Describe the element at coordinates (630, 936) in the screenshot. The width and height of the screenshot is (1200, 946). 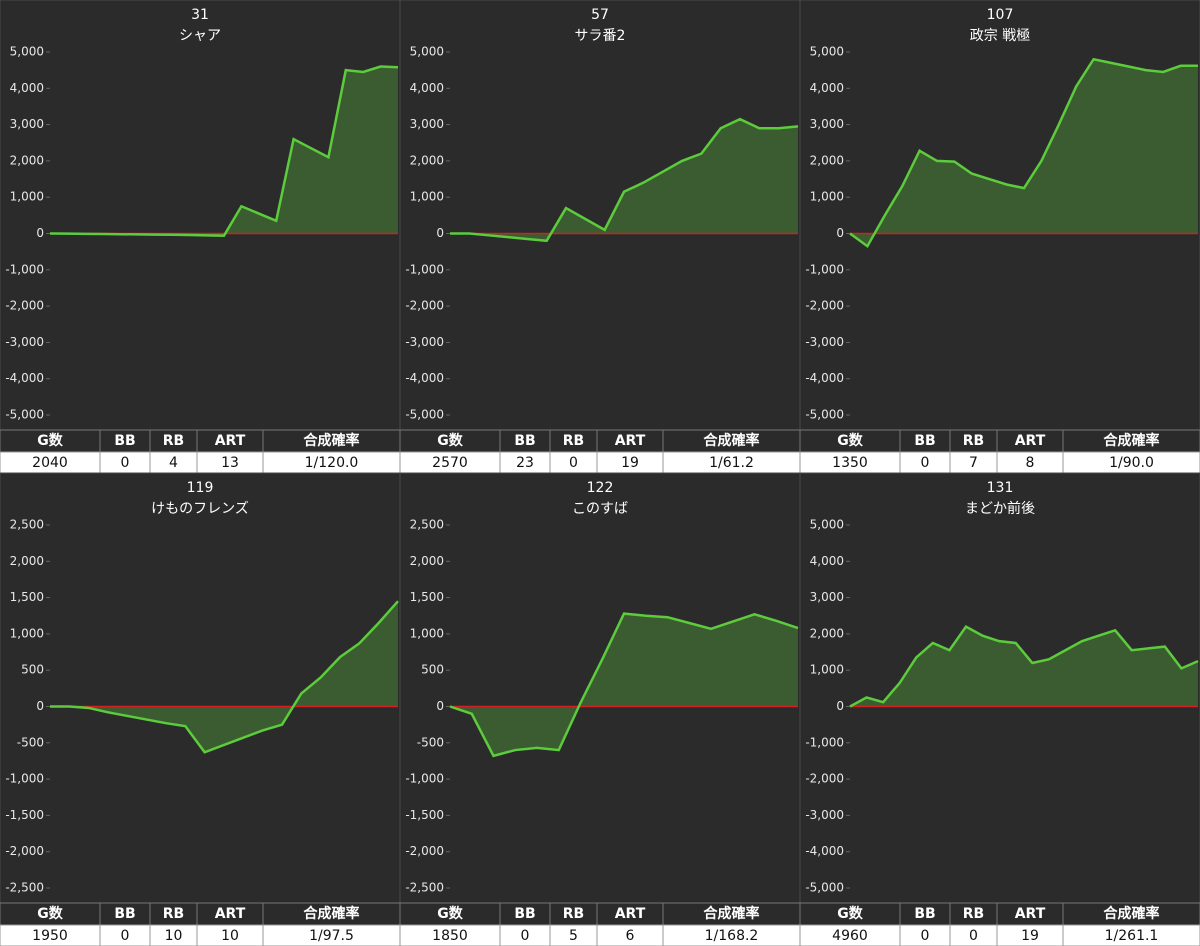
I see `table-value: 6` at that location.